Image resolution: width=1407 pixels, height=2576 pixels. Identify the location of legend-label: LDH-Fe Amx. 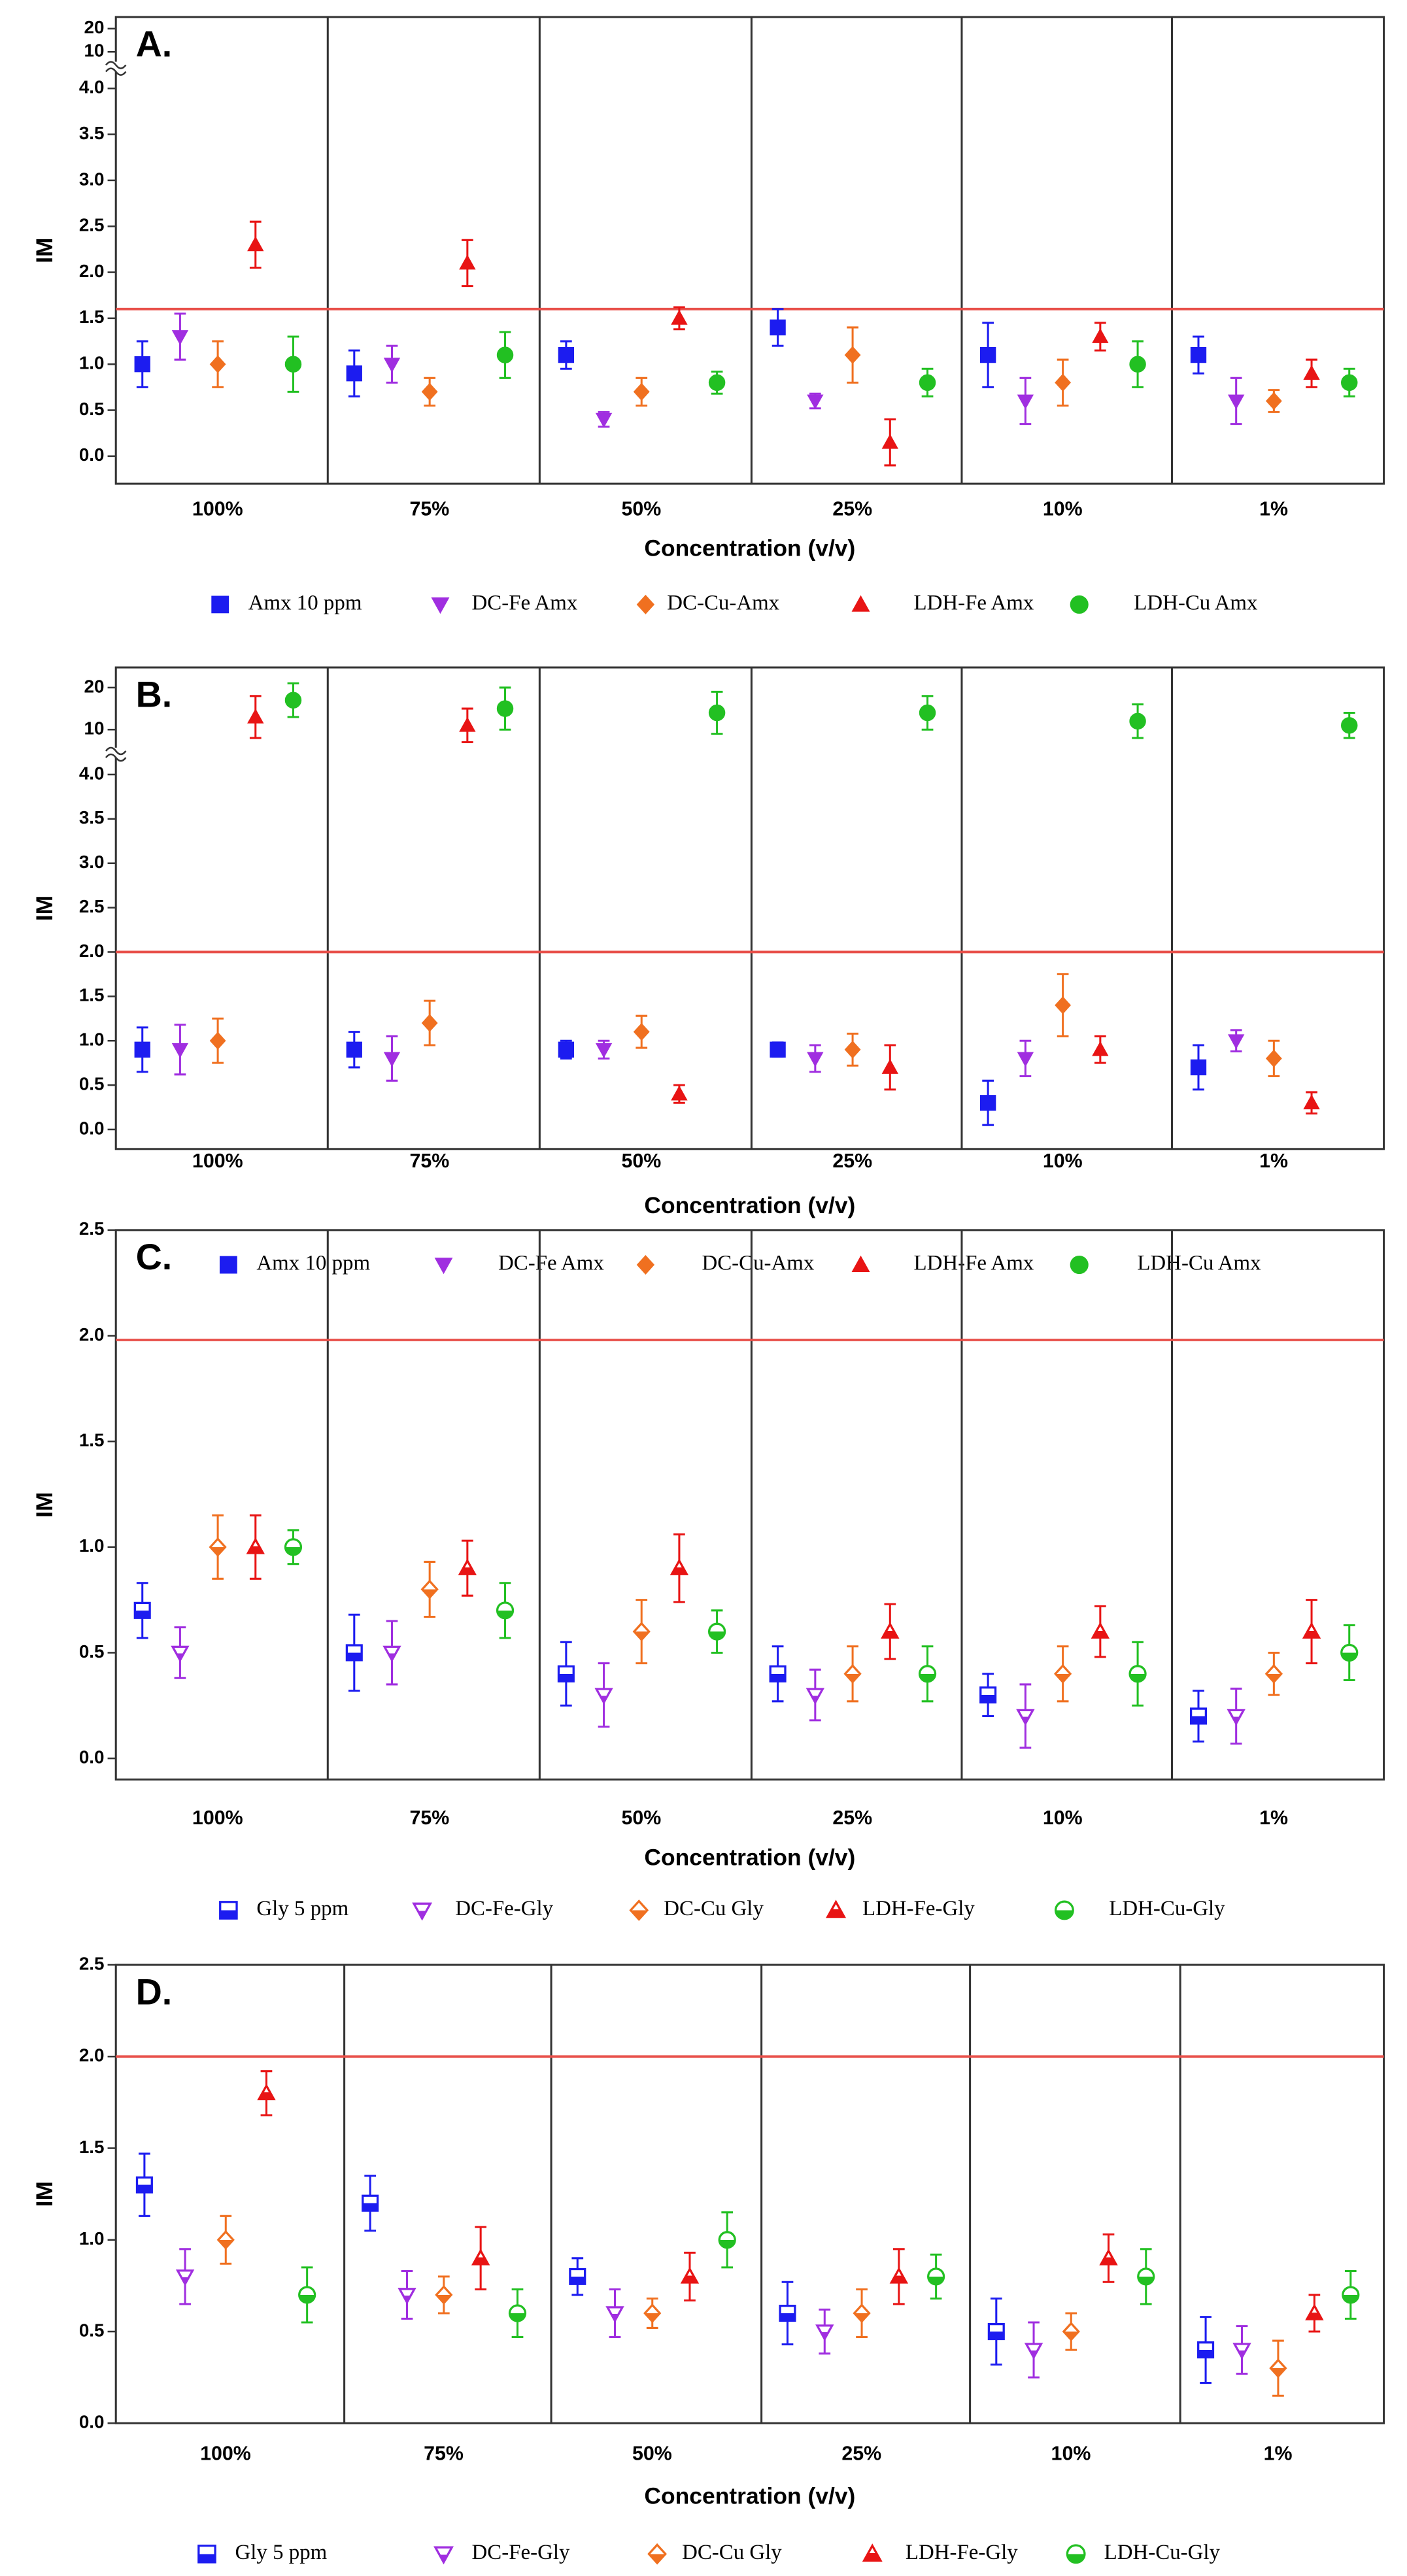
(974, 1263).